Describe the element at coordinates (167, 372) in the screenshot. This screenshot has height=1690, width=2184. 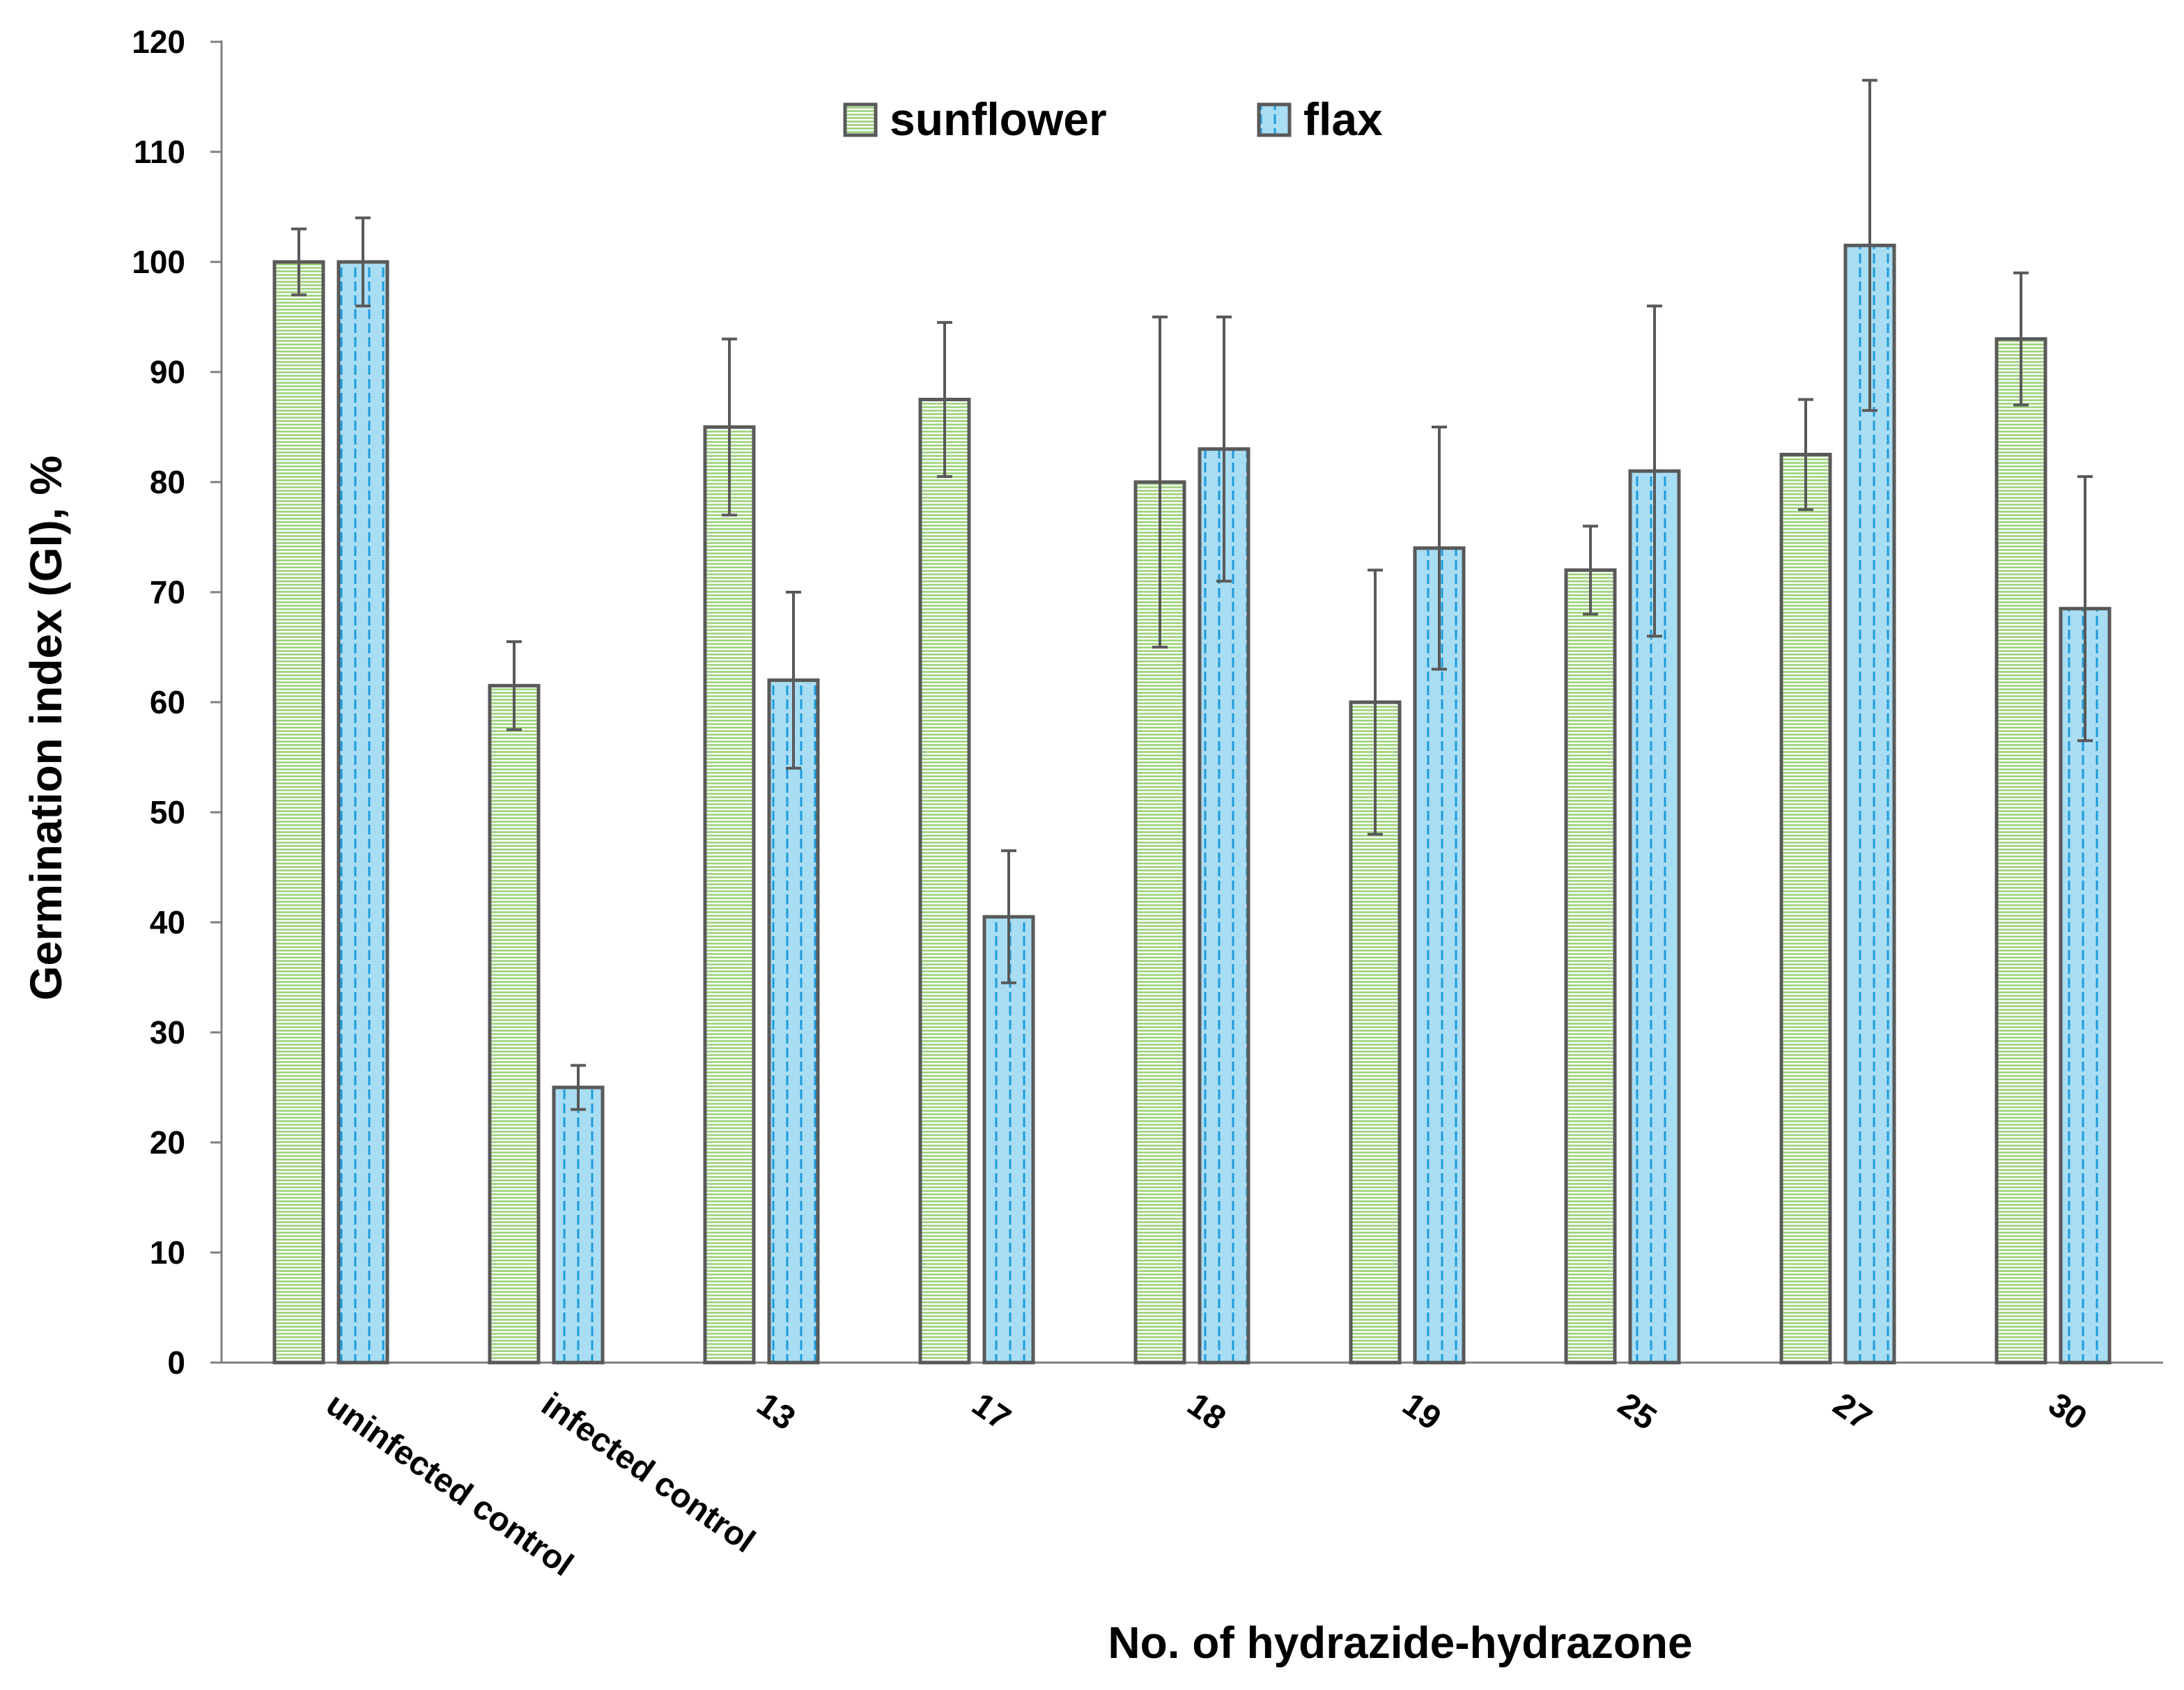
I see `y-tick-label: 90` at that location.